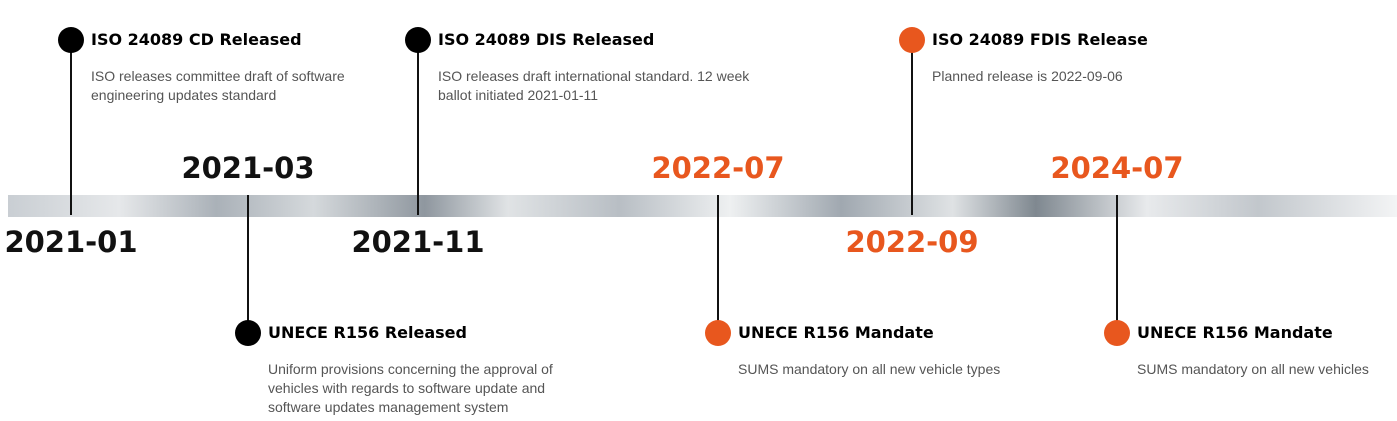 This screenshot has height=421, width=1397. I want to click on event-date: 2021-11, so click(418, 242).